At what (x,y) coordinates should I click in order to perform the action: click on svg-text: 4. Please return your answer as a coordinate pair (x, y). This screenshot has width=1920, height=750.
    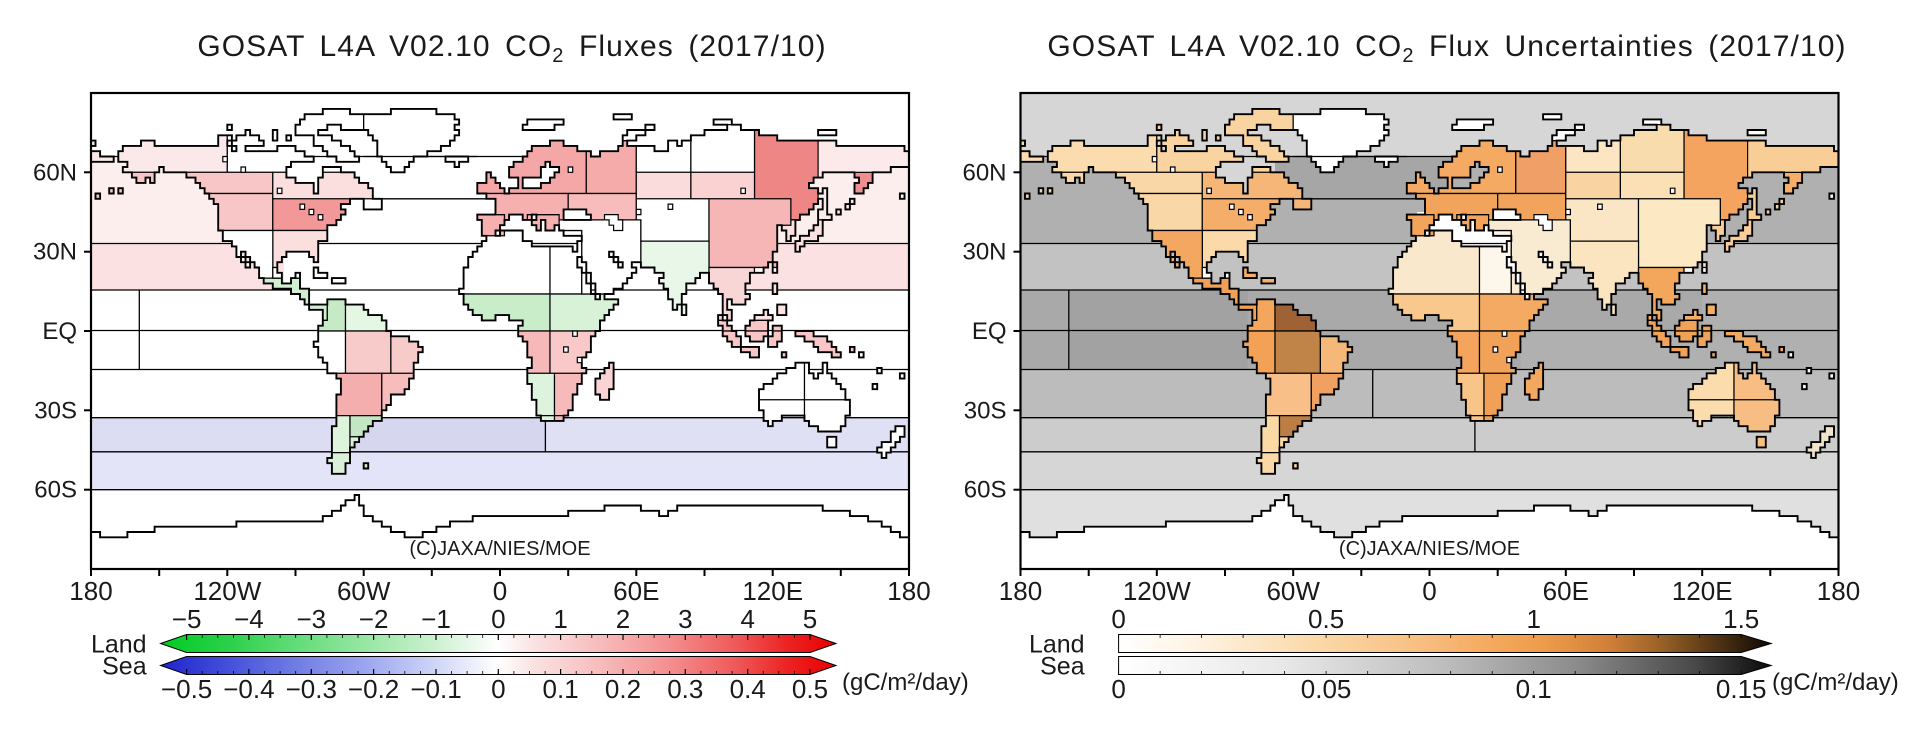
    Looking at the image, I should click on (747, 619).